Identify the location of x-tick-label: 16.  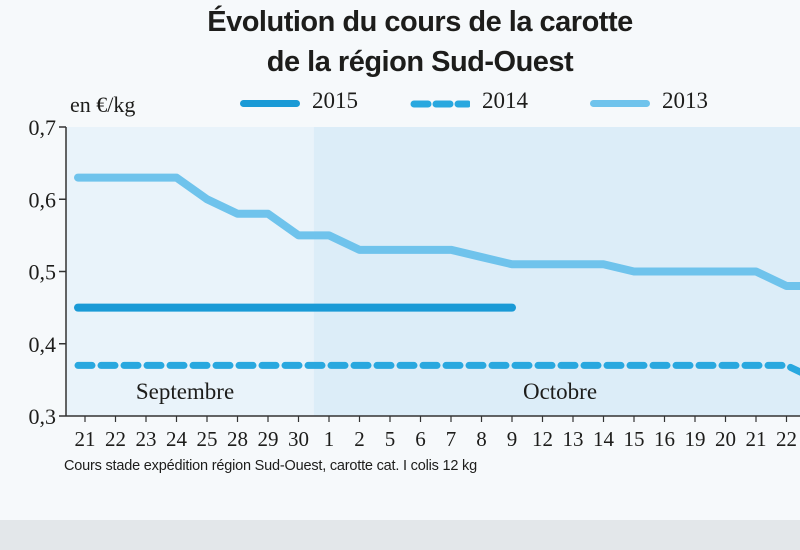
(664, 439).